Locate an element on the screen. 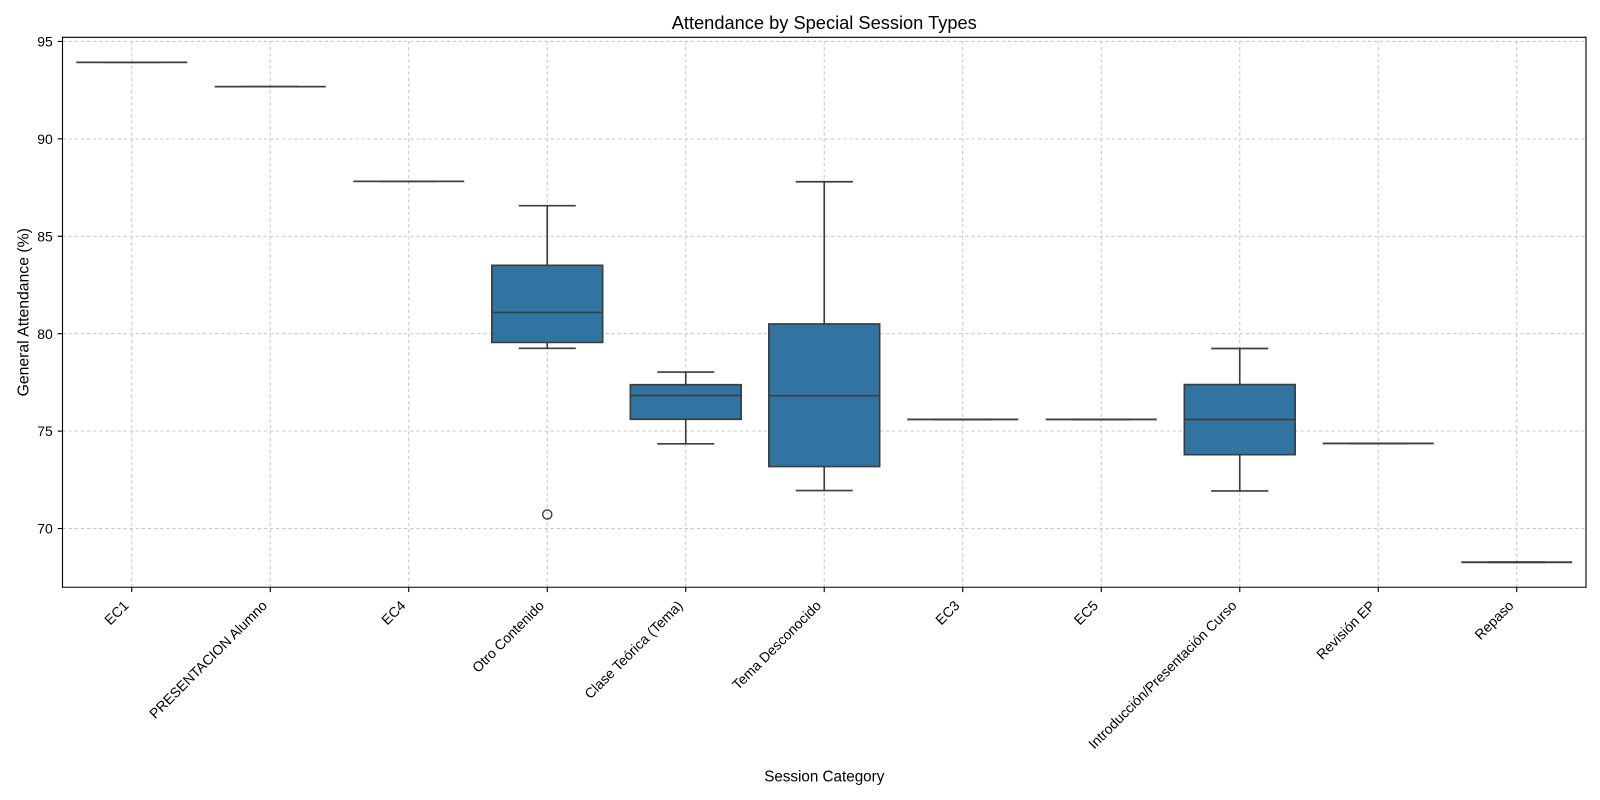 This screenshot has height=800, width=1600. svg-text: 75 is located at coordinates (45, 431).